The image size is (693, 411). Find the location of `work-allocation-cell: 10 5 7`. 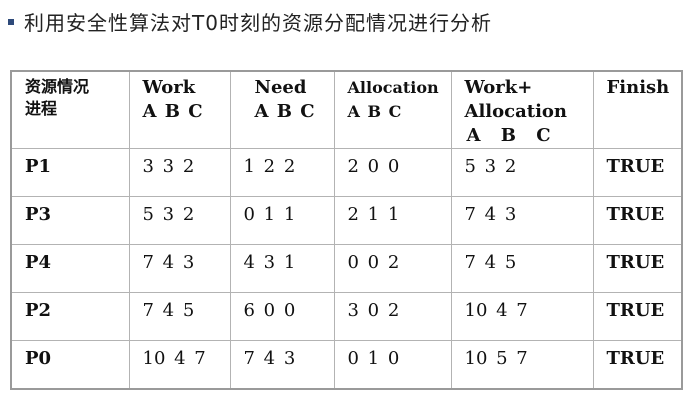

work-allocation-cell: 10 5 7 is located at coordinates (522, 364).